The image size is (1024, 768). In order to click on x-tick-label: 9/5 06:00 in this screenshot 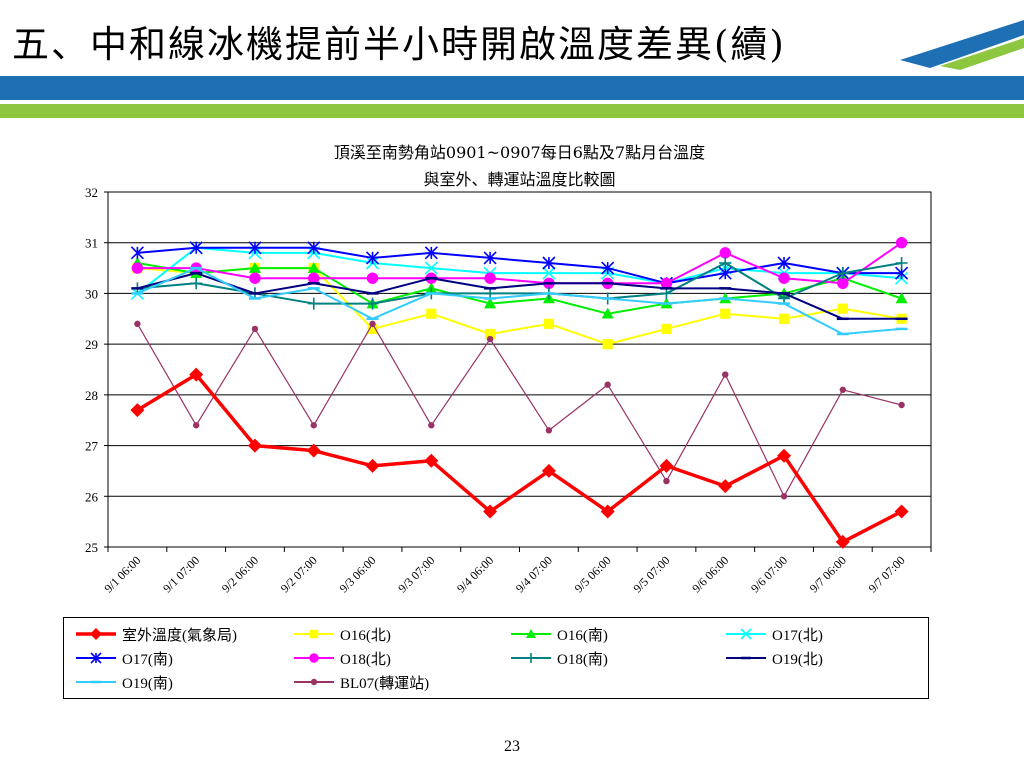, I will do `click(593, 574)`.